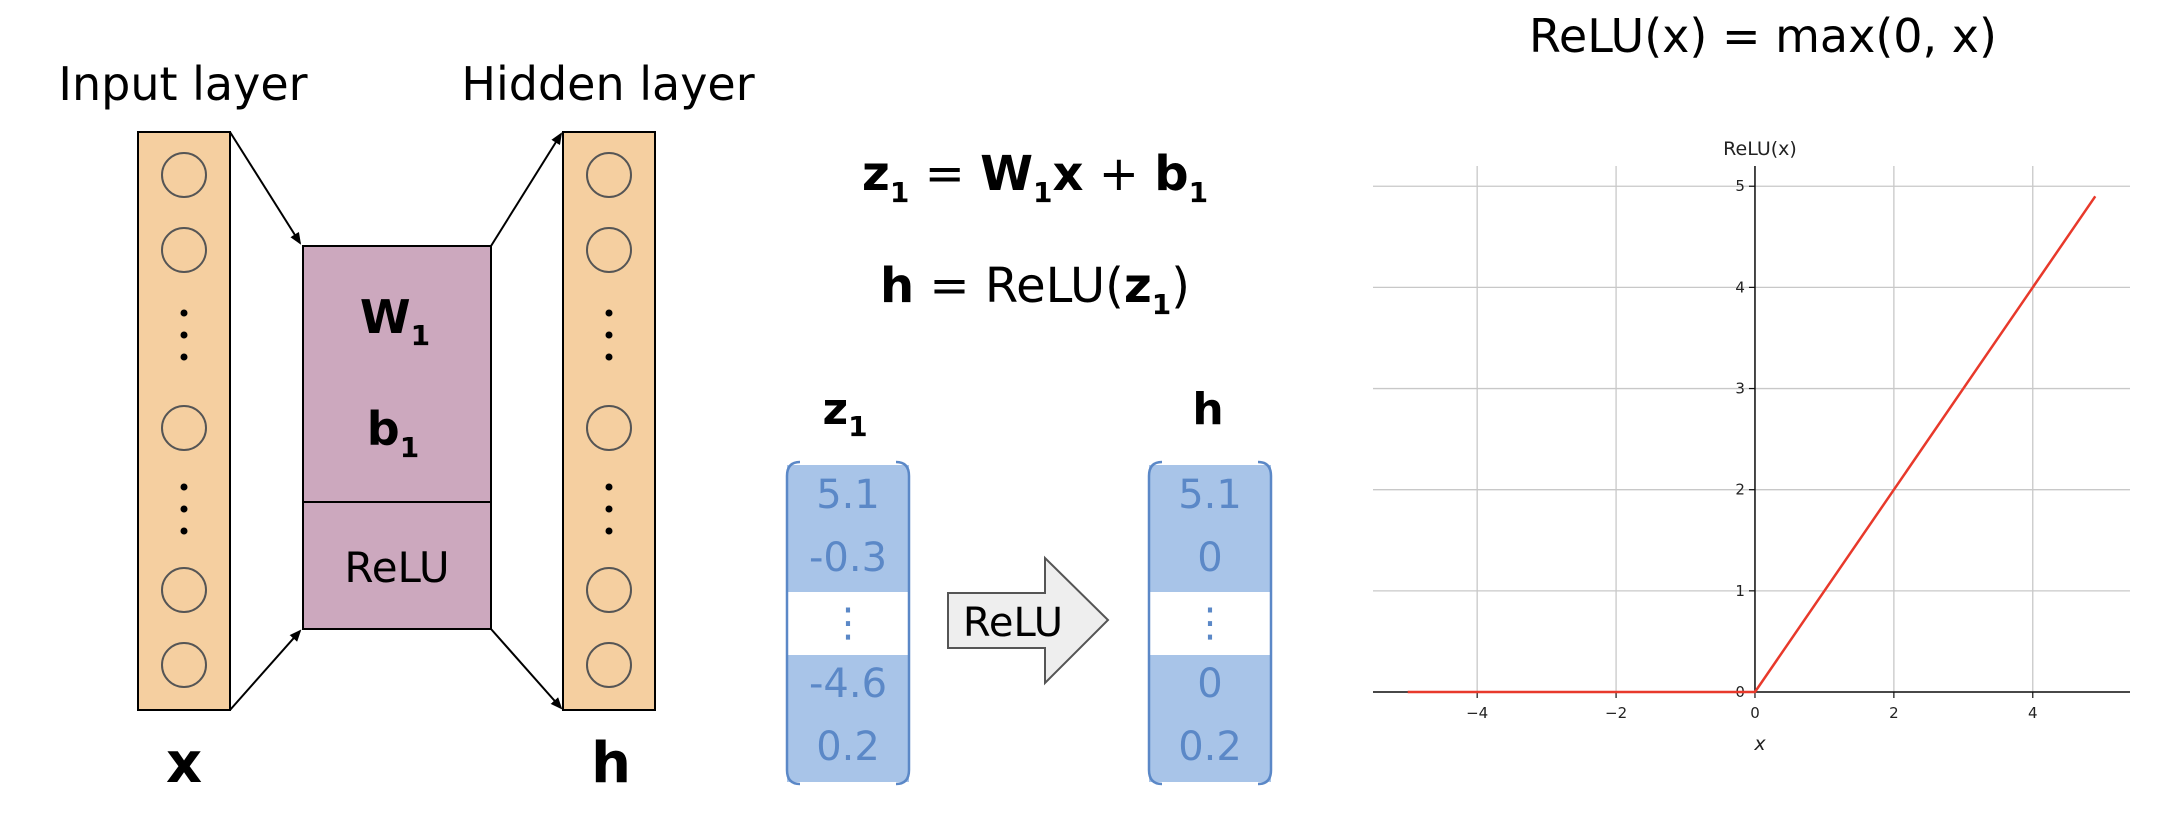 The height and width of the screenshot is (826, 2174). Describe the element at coordinates (1755, 713) in the screenshot. I see `x-tick-label: 0` at that location.